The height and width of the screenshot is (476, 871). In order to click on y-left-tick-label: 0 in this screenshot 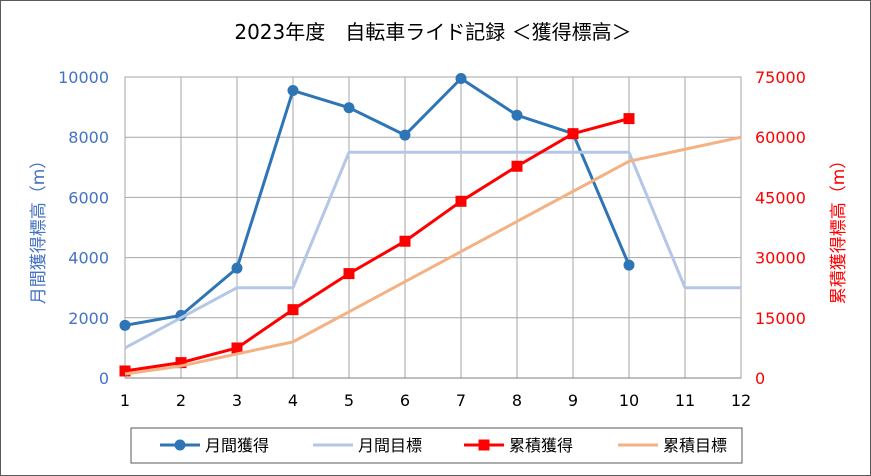, I will do `click(104, 378)`.